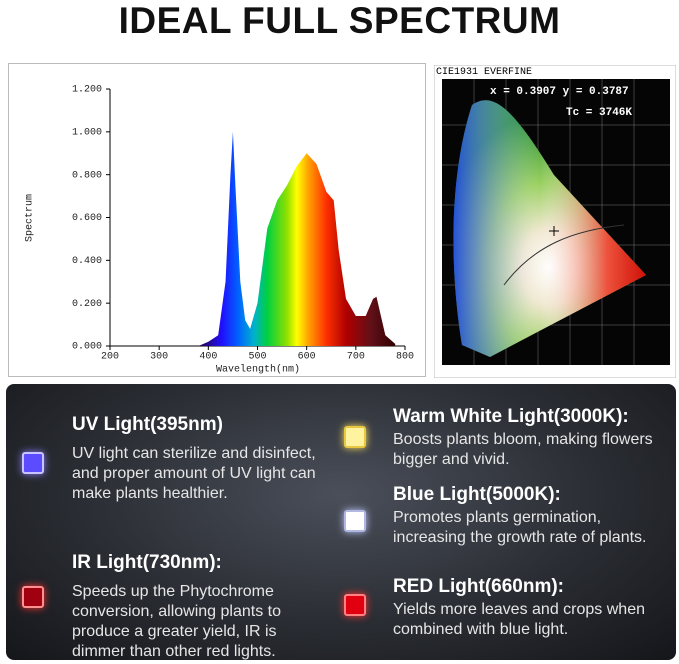 This screenshot has height=664, width=679. I want to click on y-tick-label: 0.200, so click(87, 304).